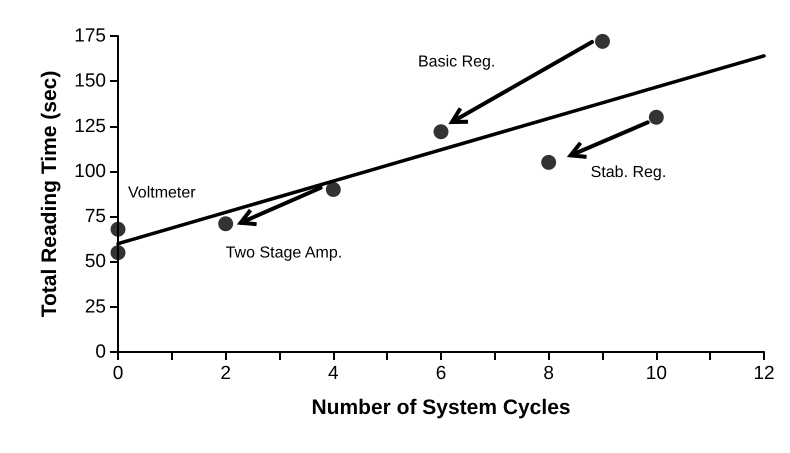 The width and height of the screenshot is (790, 453). I want to click on x-tick-label: 0, so click(118, 373).